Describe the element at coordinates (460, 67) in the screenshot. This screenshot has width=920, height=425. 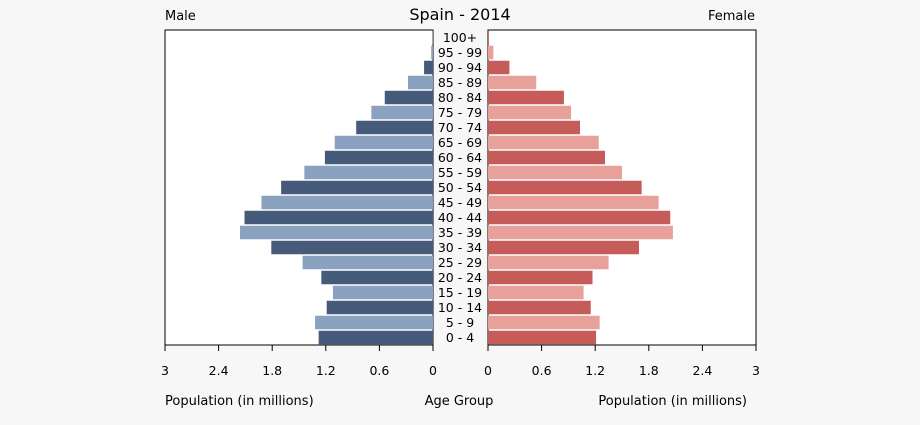
I see `age-group-label: 90 - 94` at that location.